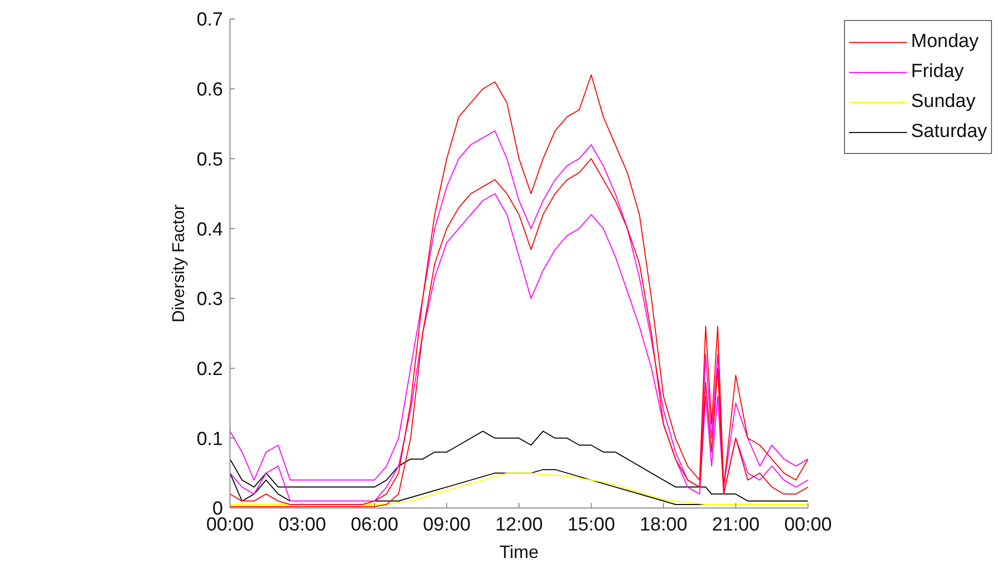 The image size is (998, 569). What do you see at coordinates (209, 159) in the screenshot?
I see `y-tick-label: 0.5` at bounding box center [209, 159].